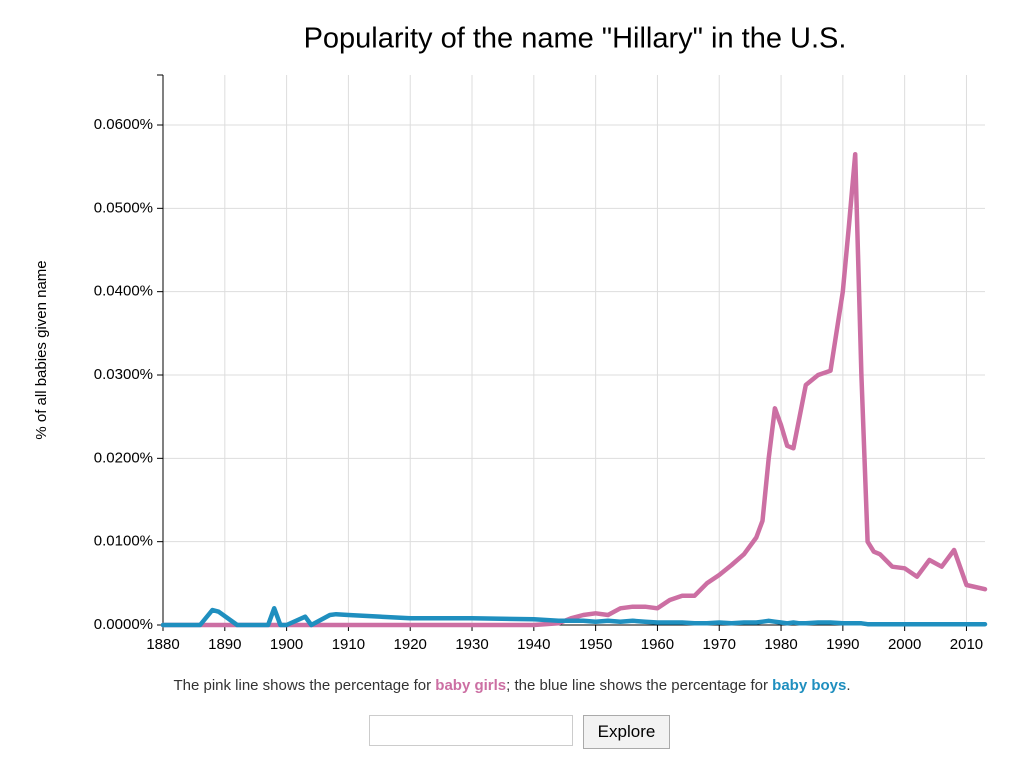 The width and height of the screenshot is (1024, 768). Describe the element at coordinates (123, 457) in the screenshot. I see `y-tick-label: 0.0200%` at that location.